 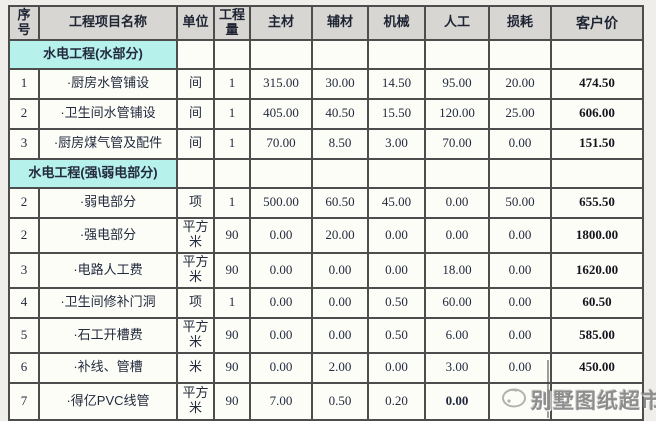 What do you see at coordinates (24, 83) in the screenshot?
I see `cell-no: 1` at bounding box center [24, 83].